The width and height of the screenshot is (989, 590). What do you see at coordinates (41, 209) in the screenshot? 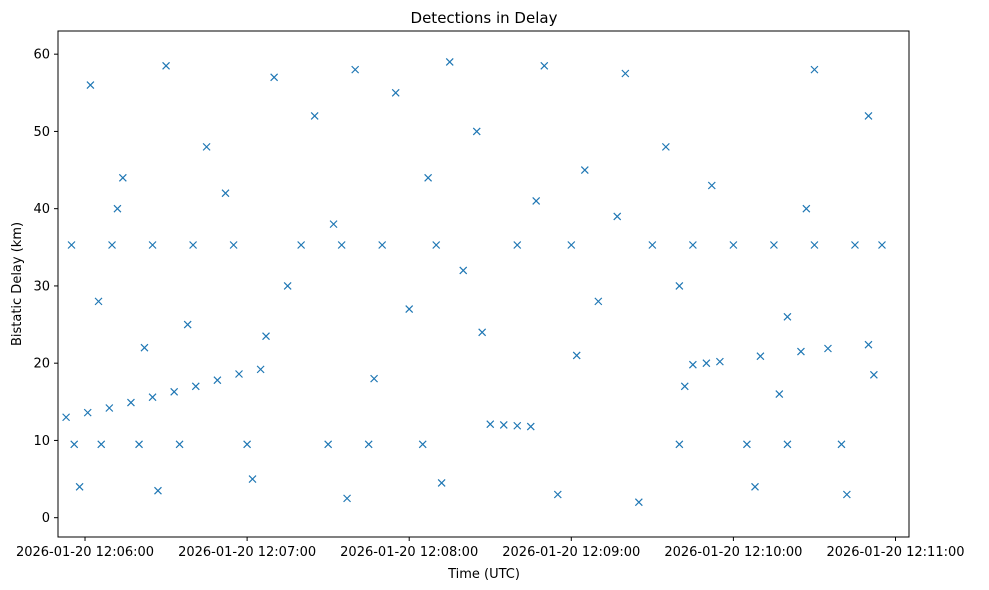
I see `y-tick-label: 40` at bounding box center [41, 209].